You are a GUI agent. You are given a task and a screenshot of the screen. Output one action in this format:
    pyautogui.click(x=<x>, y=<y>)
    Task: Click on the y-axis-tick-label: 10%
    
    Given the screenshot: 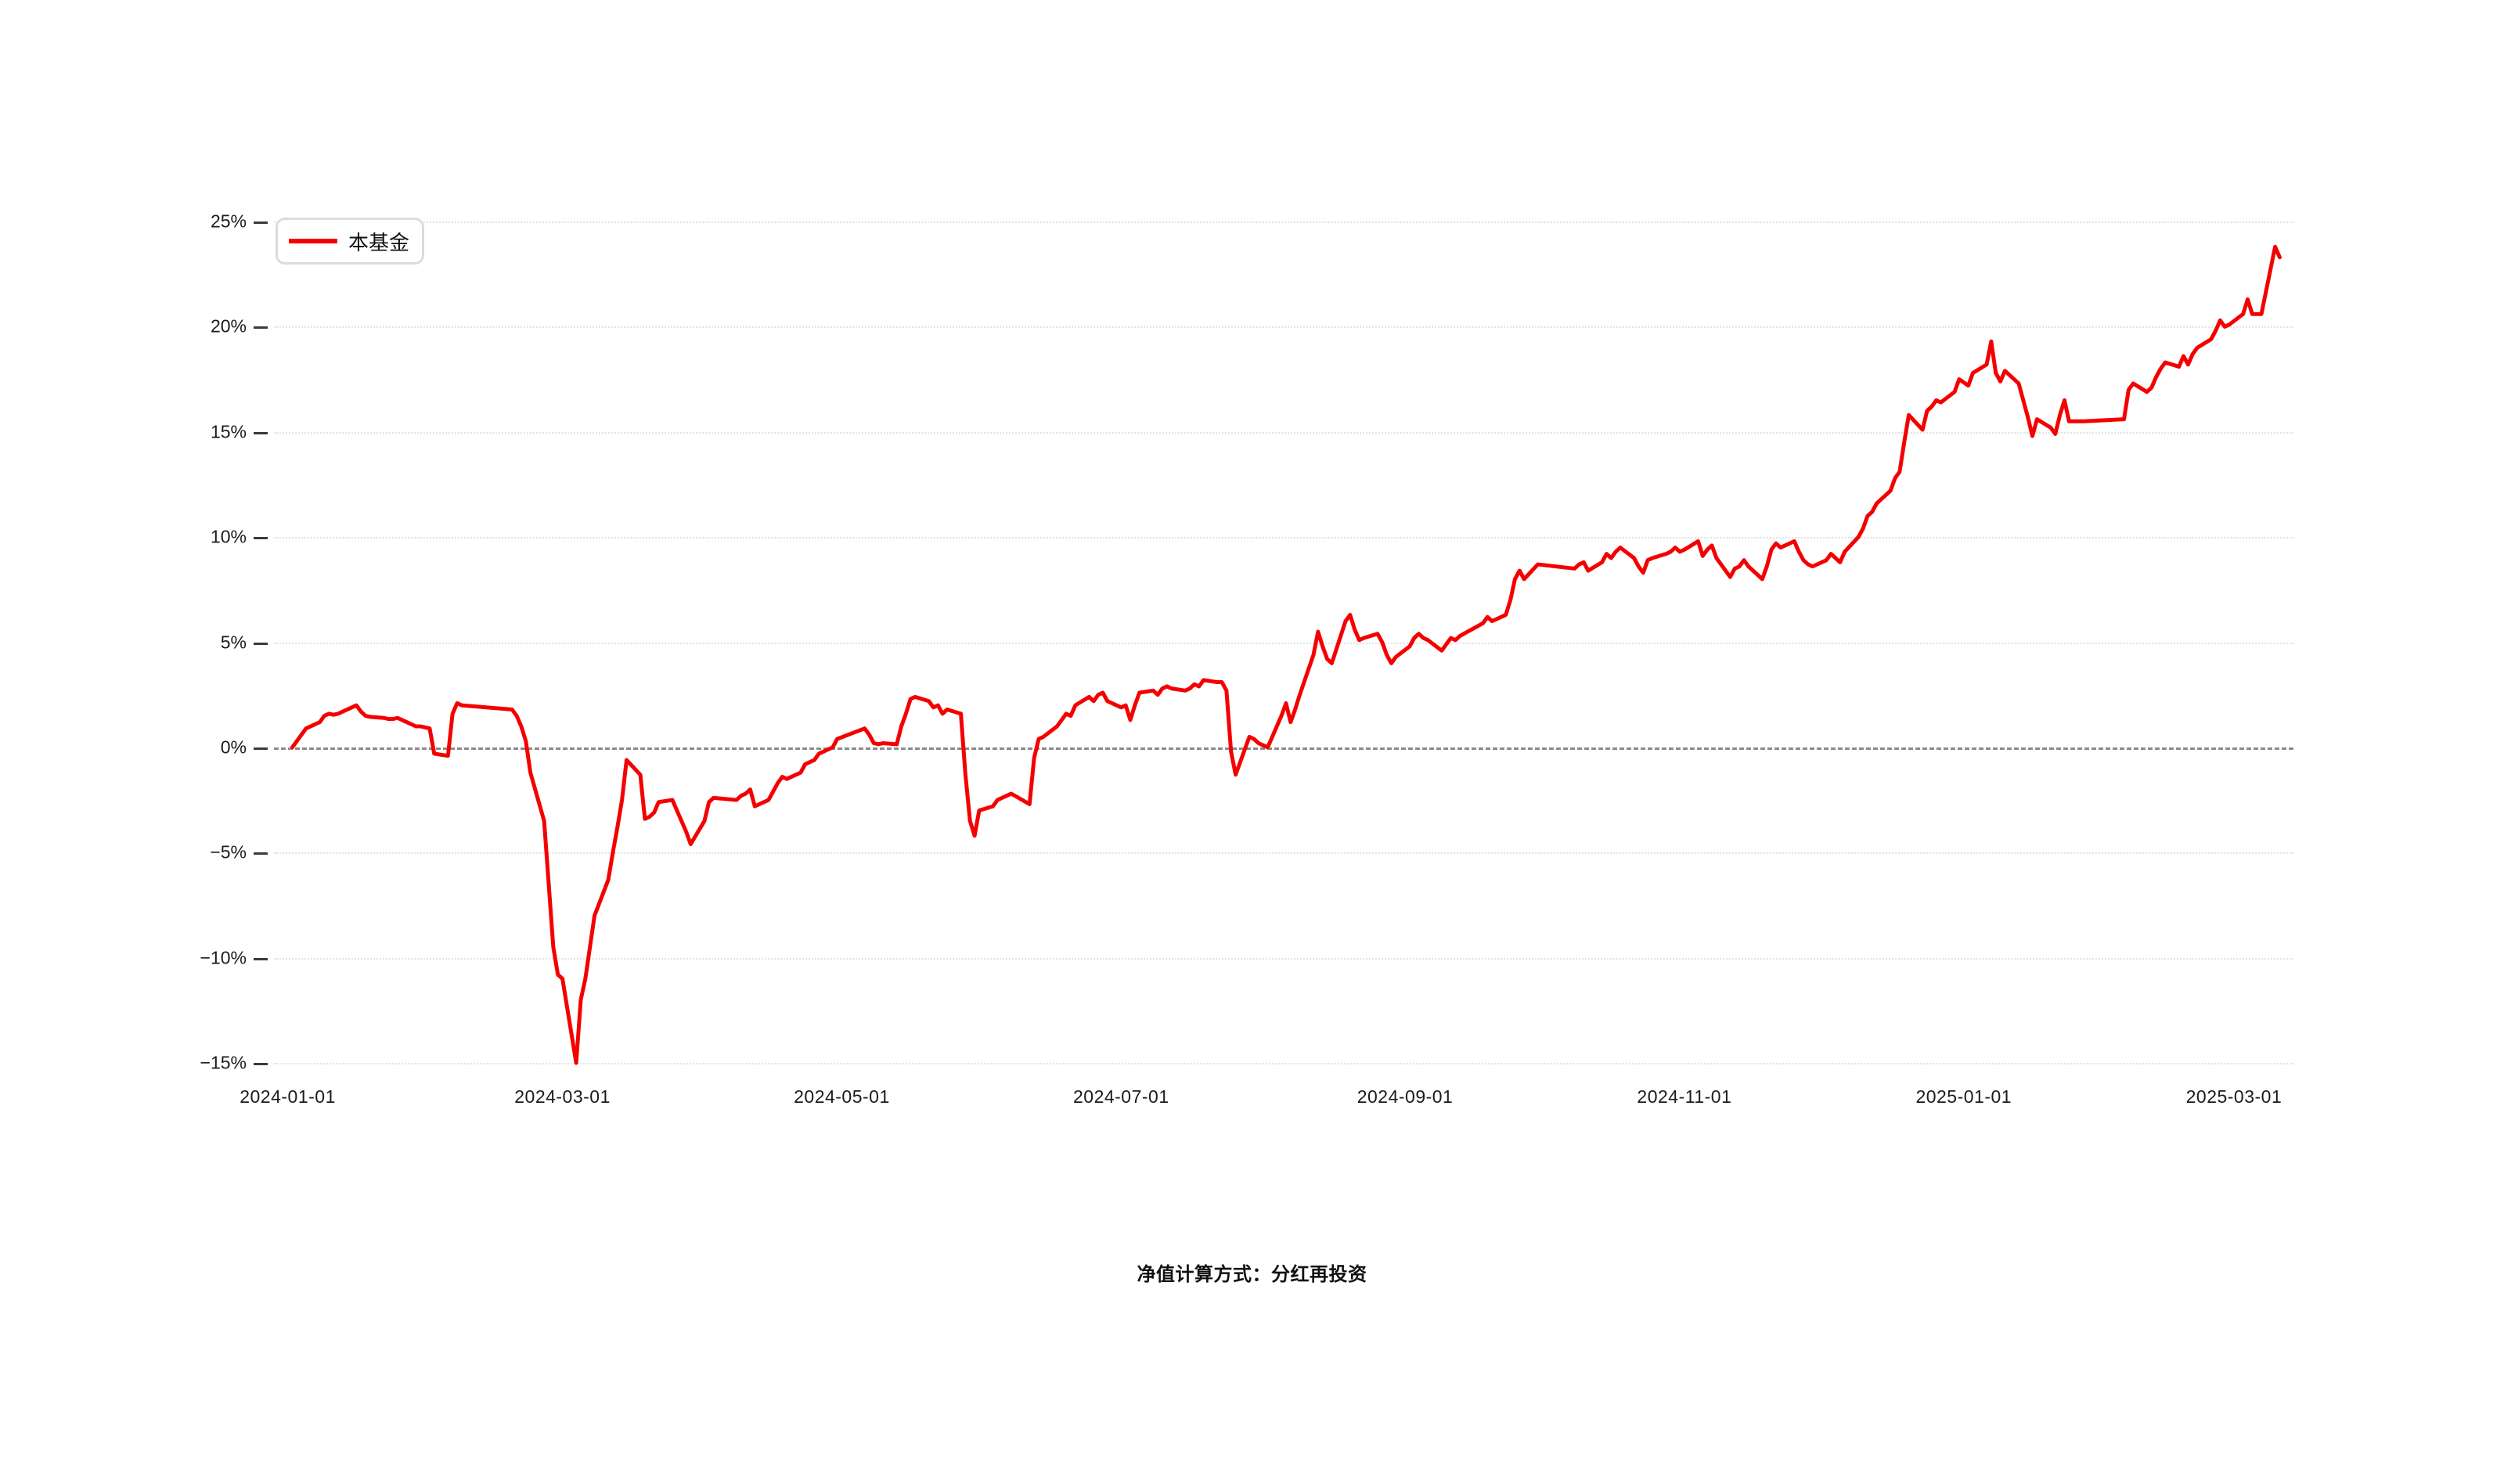 What is the action you would take?
    pyautogui.click(x=228, y=536)
    